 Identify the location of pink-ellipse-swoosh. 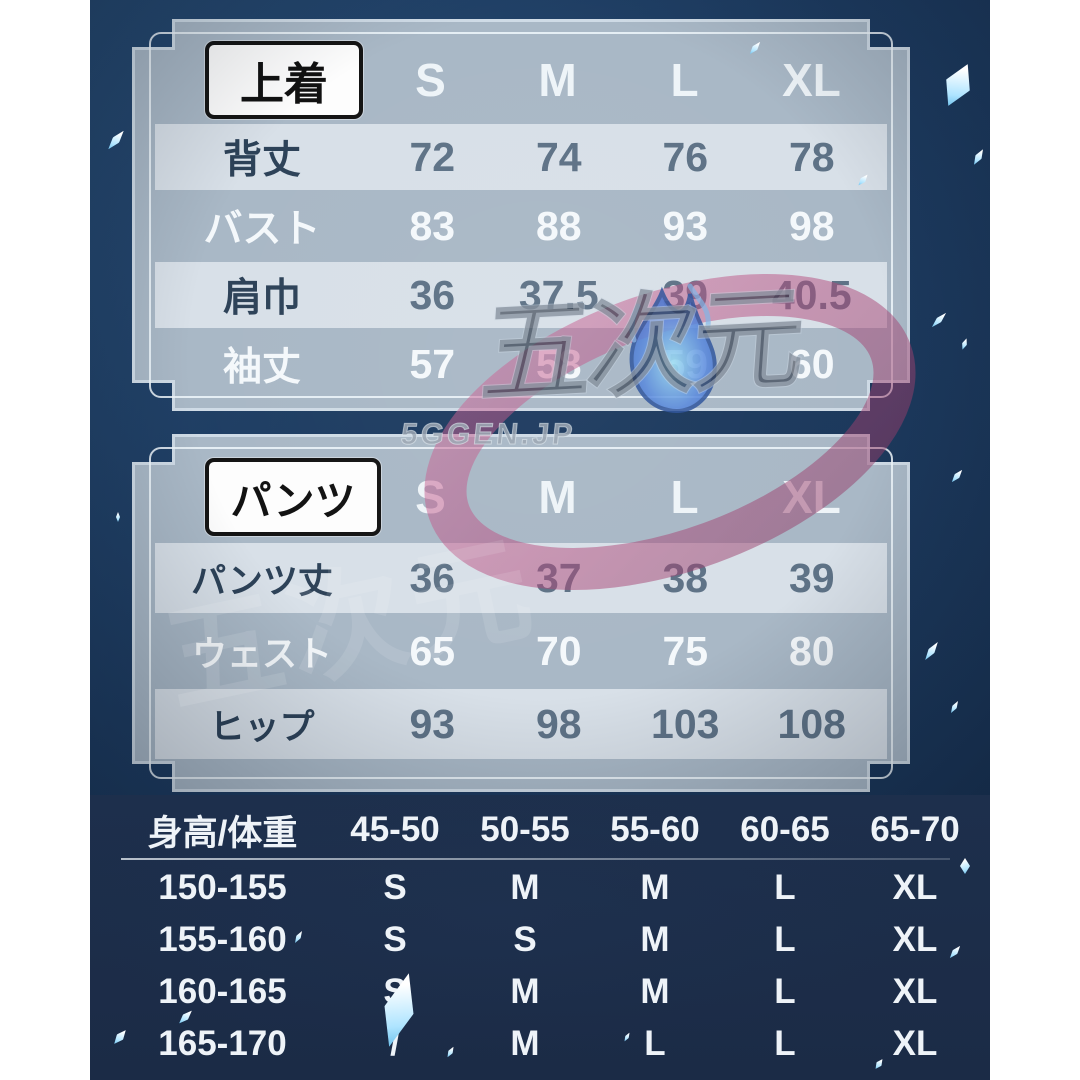
(670, 432).